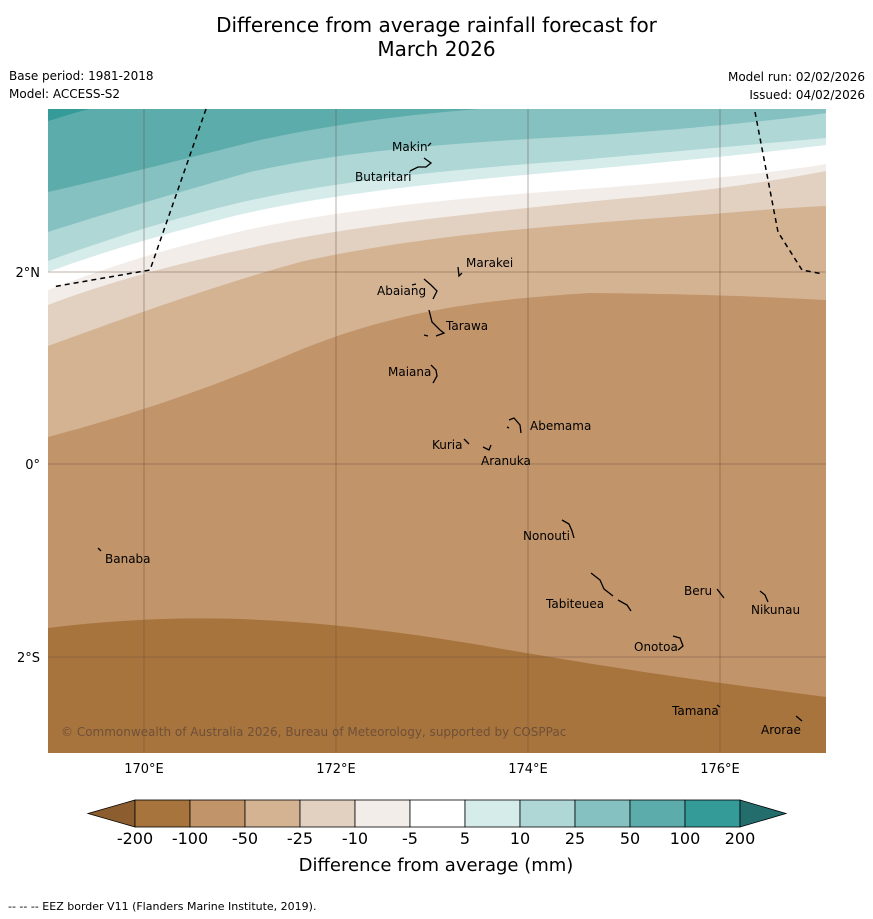  I want to click on colorbar-tick-label: 50, so click(630, 838).